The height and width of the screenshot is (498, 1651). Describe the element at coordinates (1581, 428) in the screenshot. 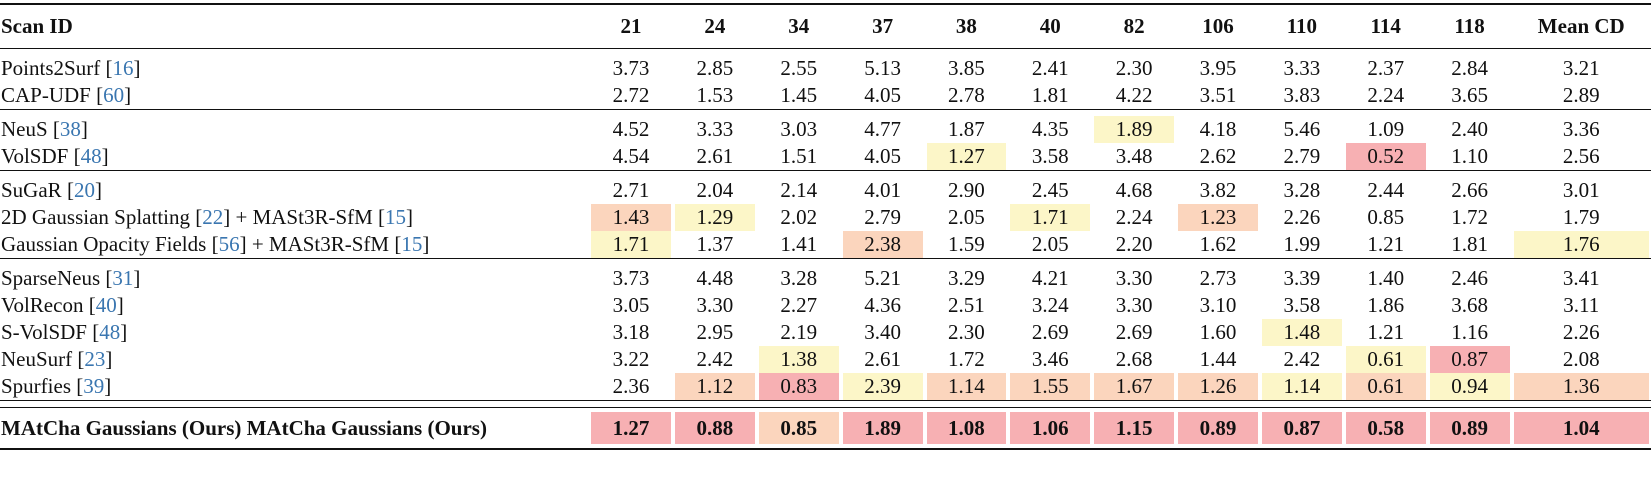

I see `ours-value-cell: 1.04` at that location.